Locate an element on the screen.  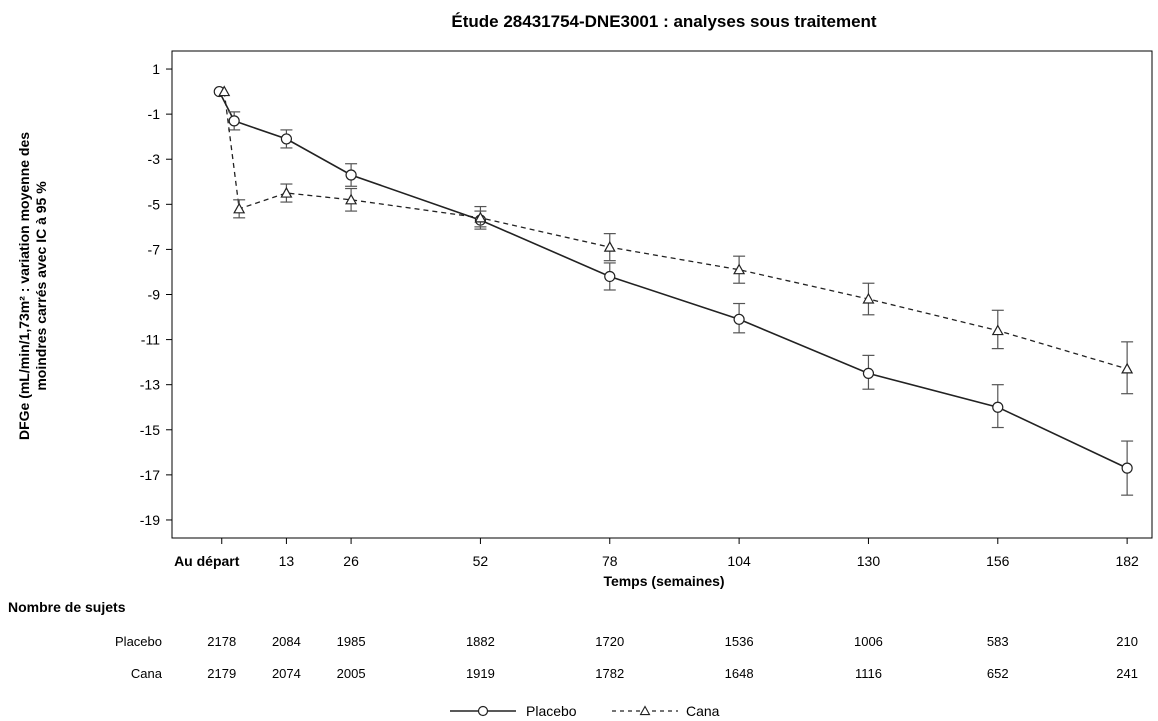
y-tick-label: -11 is located at coordinates (150, 340).